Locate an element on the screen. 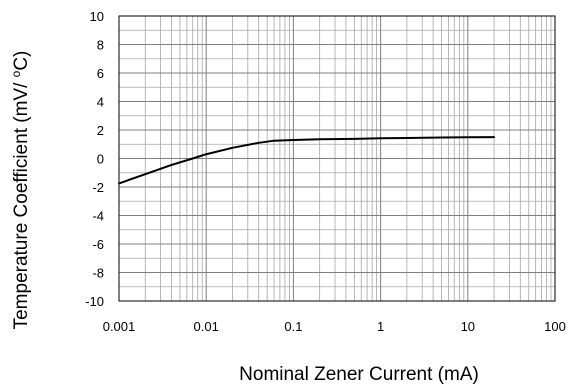  y-tick-label: 8 is located at coordinates (100, 45).